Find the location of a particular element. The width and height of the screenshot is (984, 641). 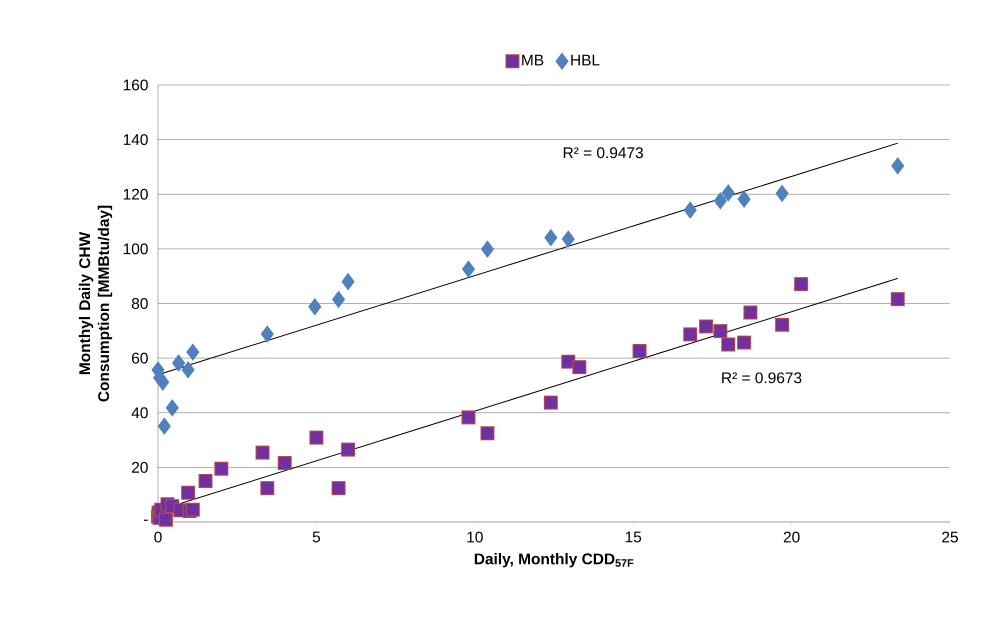

y-tick-label: 20 is located at coordinates (140, 467).